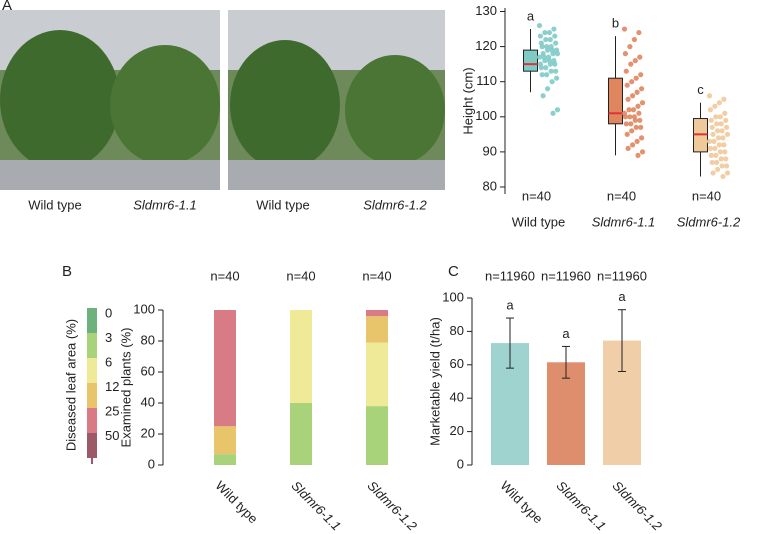 The width and height of the screenshot is (757, 534). What do you see at coordinates (530, 60) in the screenshot?
I see `box` at bounding box center [530, 60].